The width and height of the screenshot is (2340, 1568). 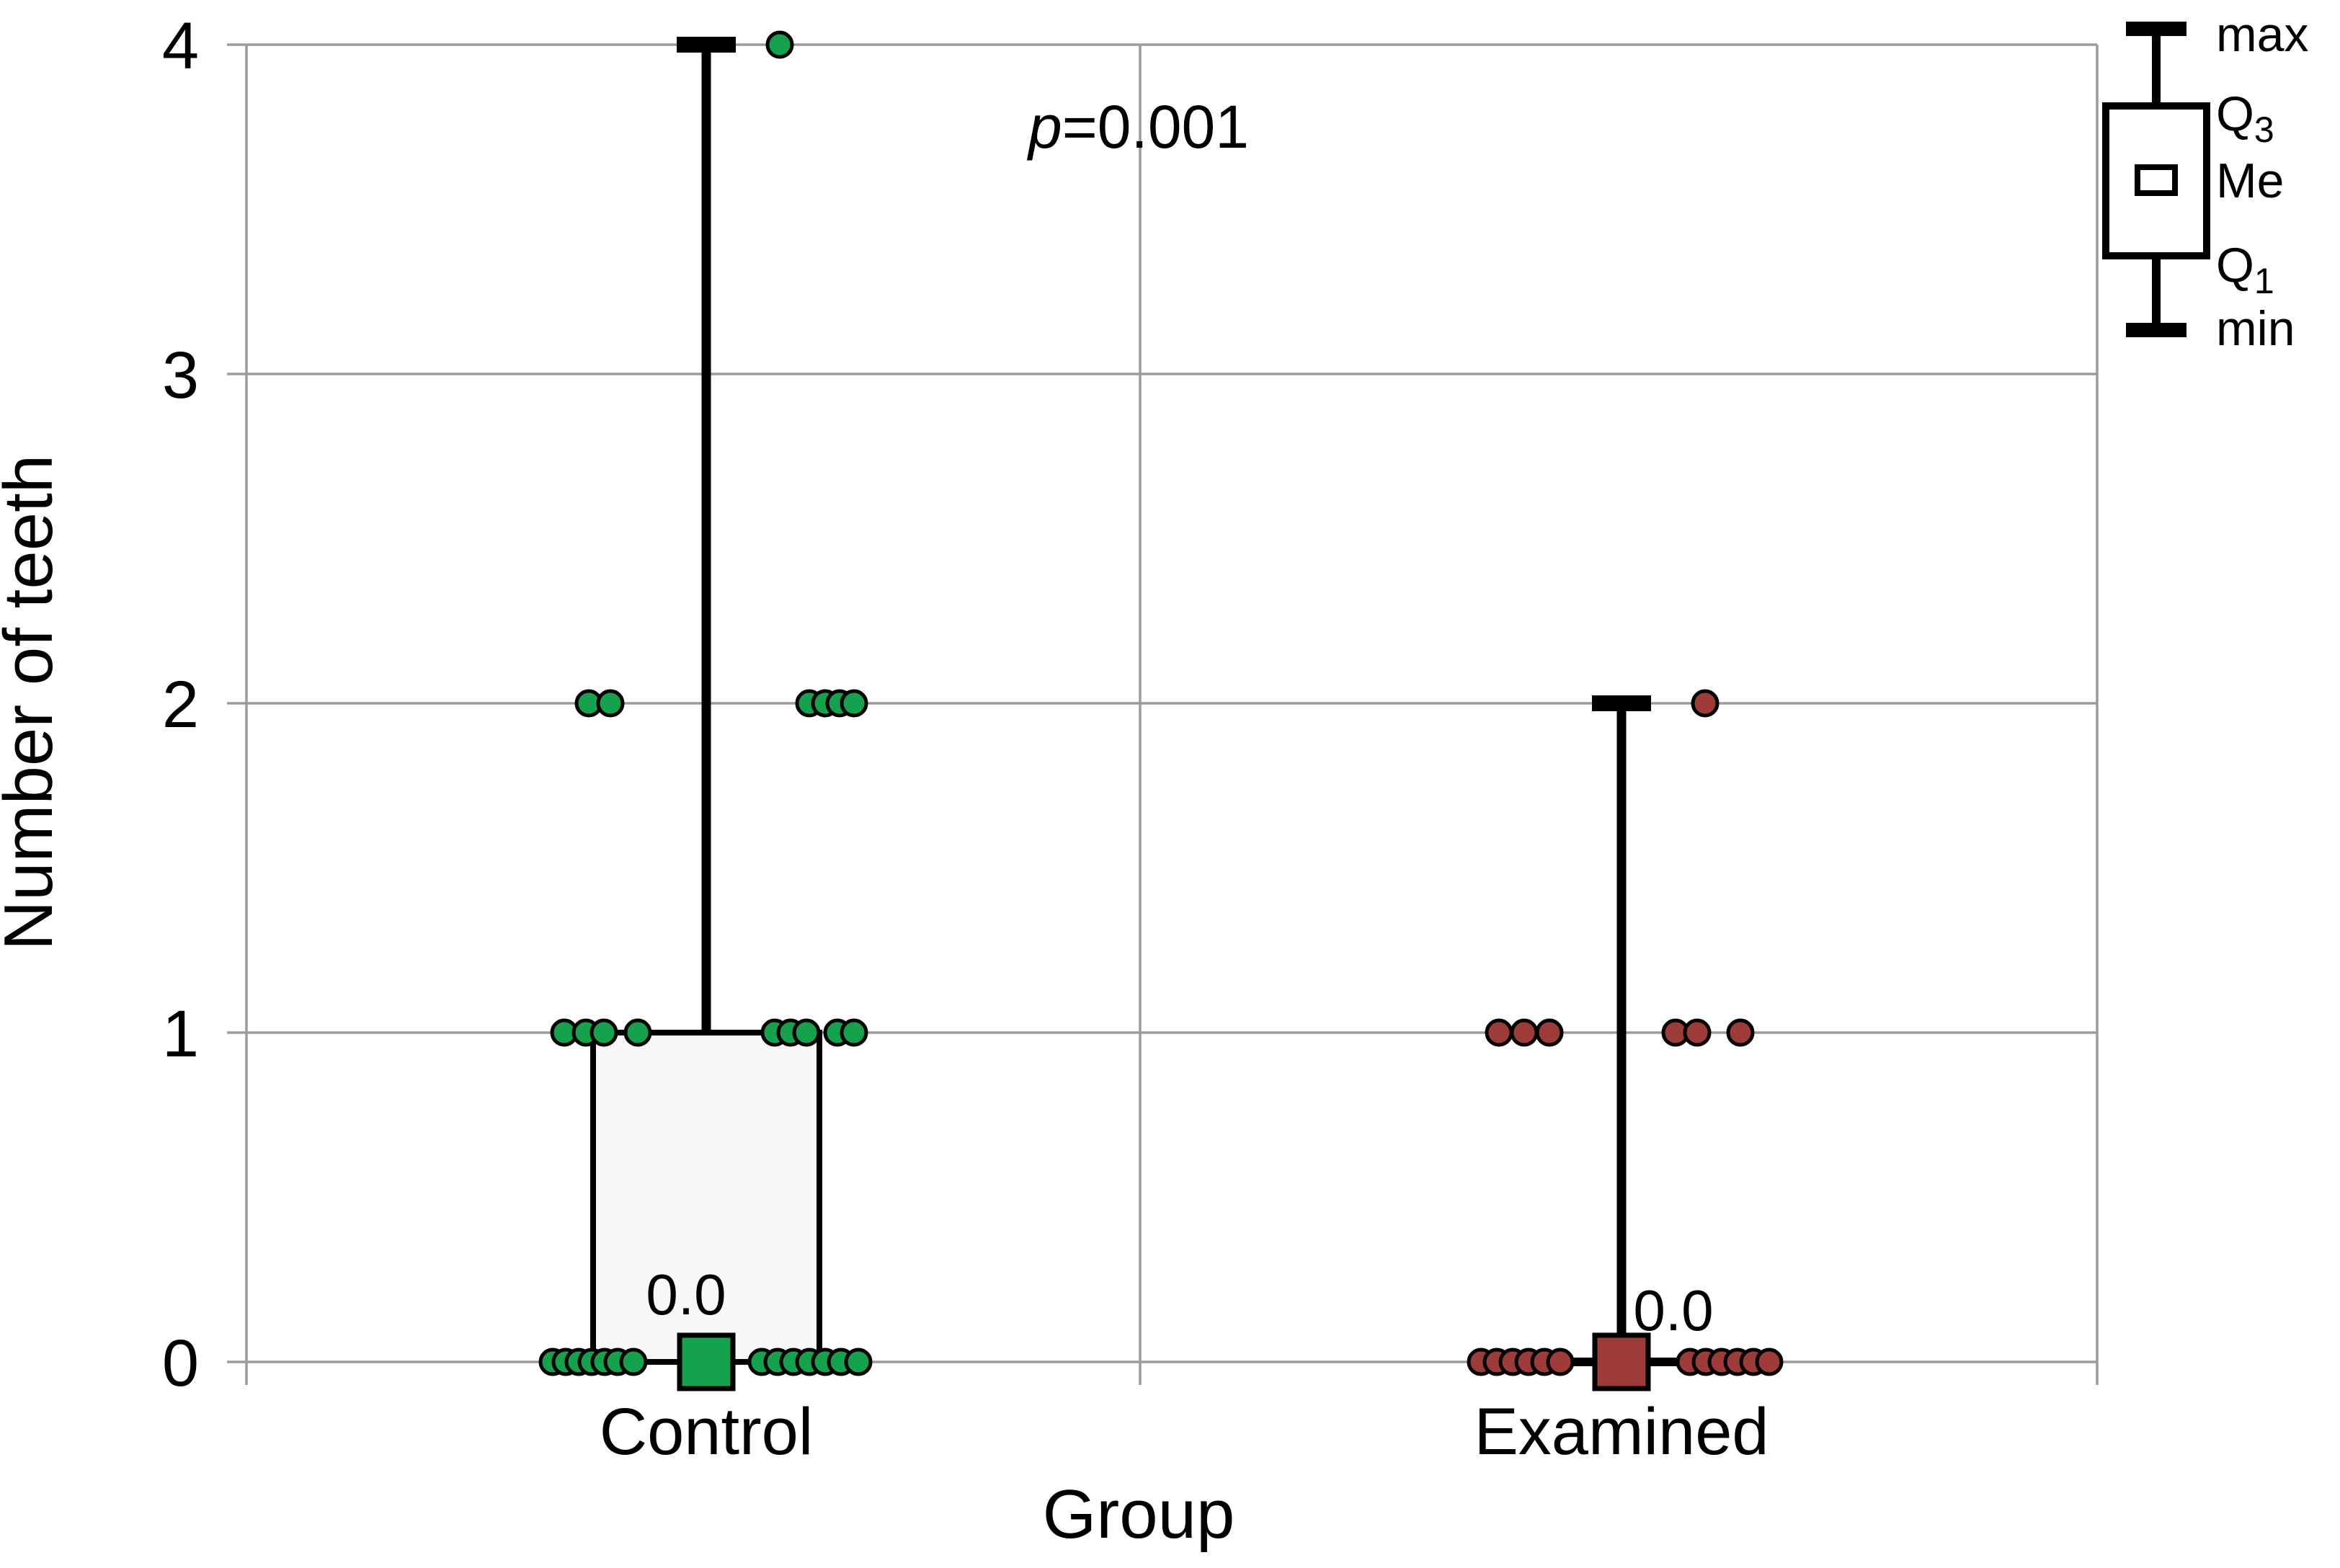 I want to click on y-tick-label-4: 4, so click(x=180, y=46).